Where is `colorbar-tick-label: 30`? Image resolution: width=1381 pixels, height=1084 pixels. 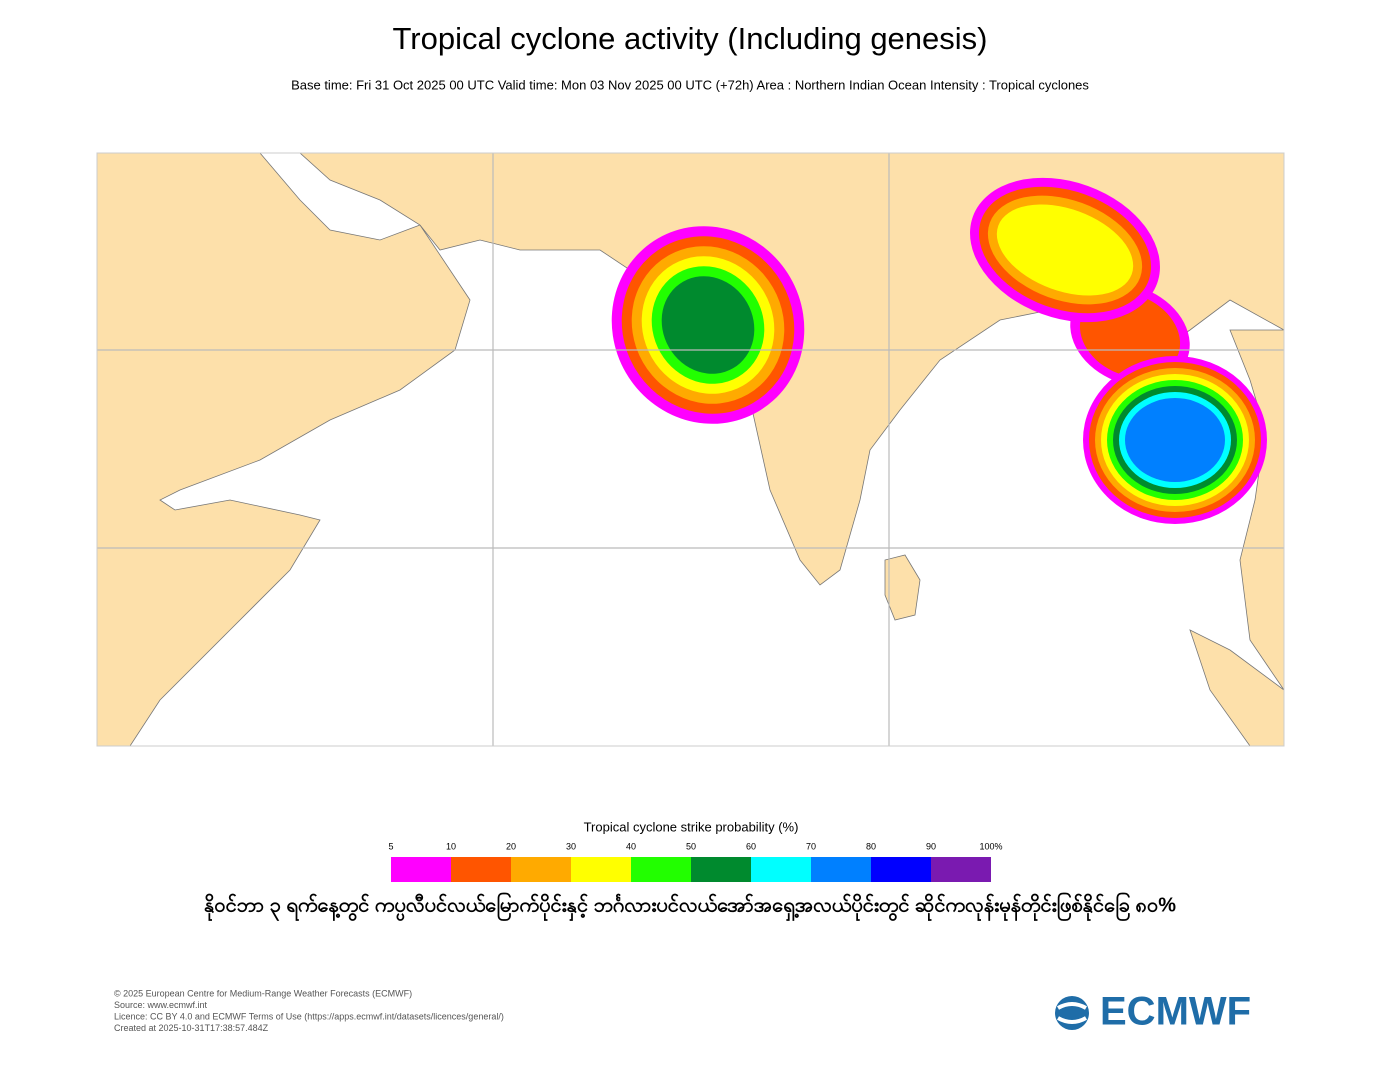
colorbar-tick-label: 30 is located at coordinates (571, 846).